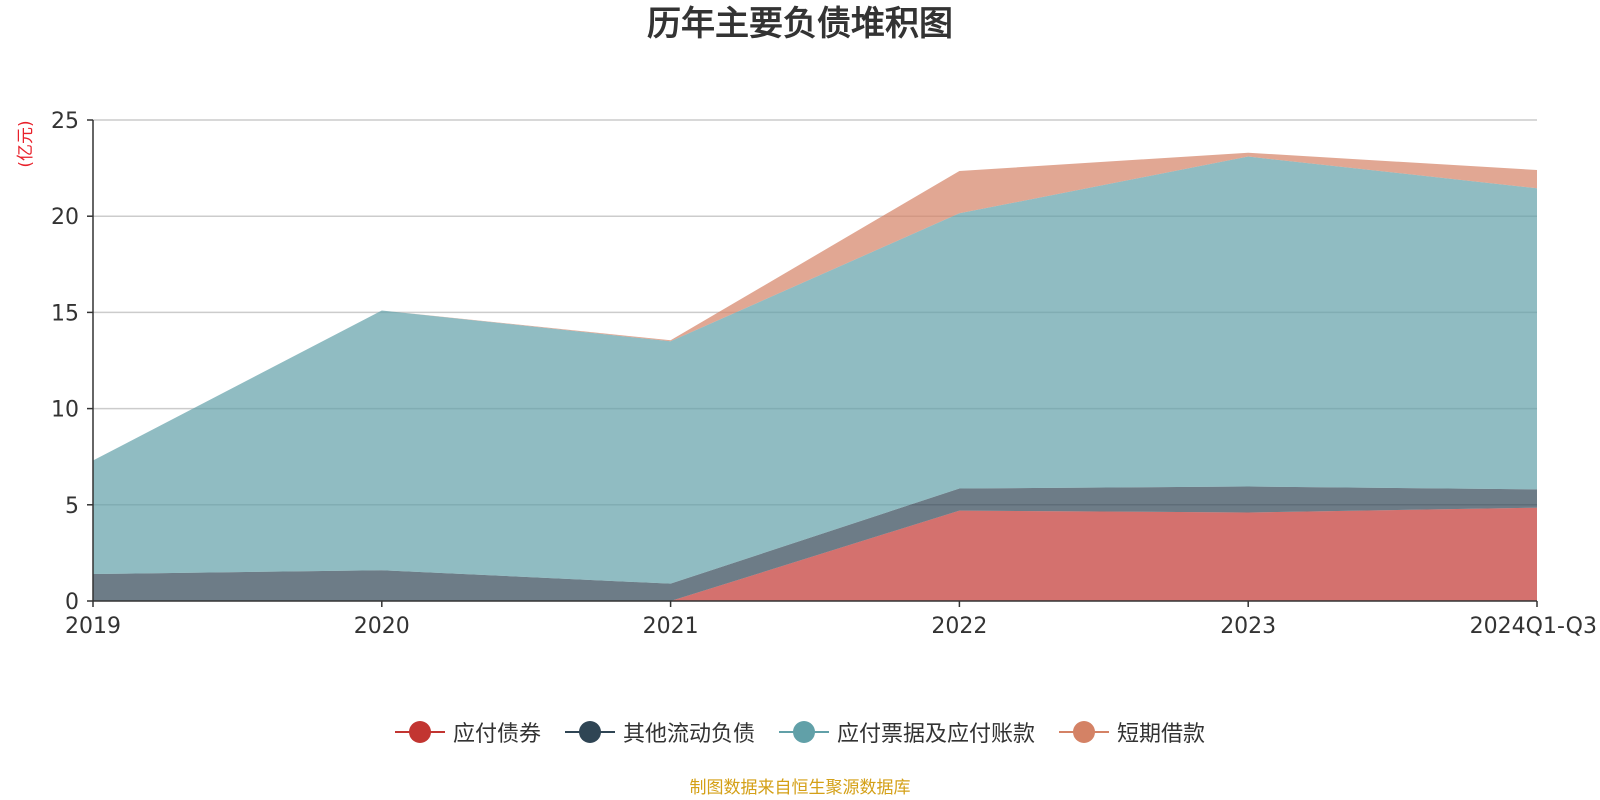 Image resolution: width=1600 pixels, height=800 pixels. I want to click on legend-item-2: 其他流动负债, so click(659, 732).